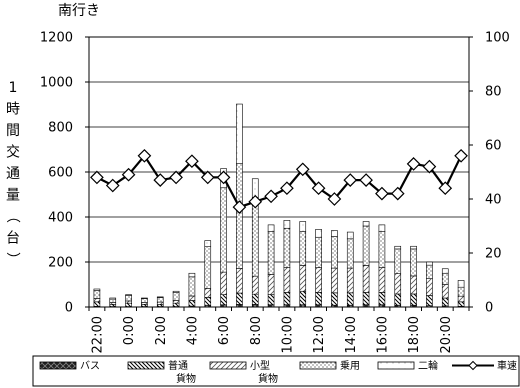  What do you see at coordinates (97, 334) in the screenshot?
I see `x-tick-label: 22:00` at bounding box center [97, 334].